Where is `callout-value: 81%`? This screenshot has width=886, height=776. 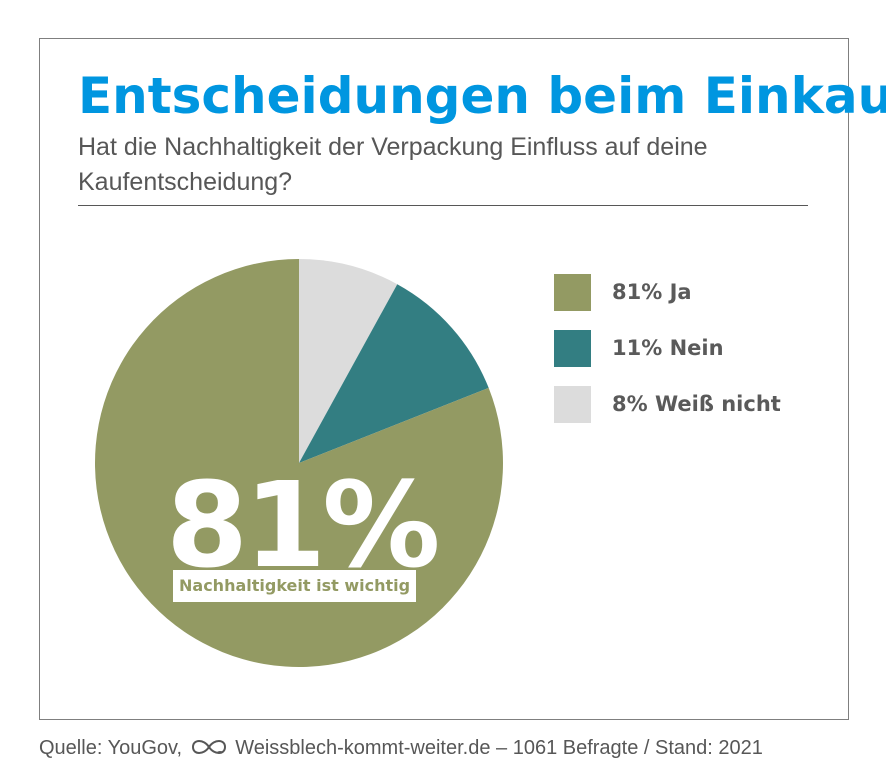 callout-value: 81% is located at coordinates (303, 525).